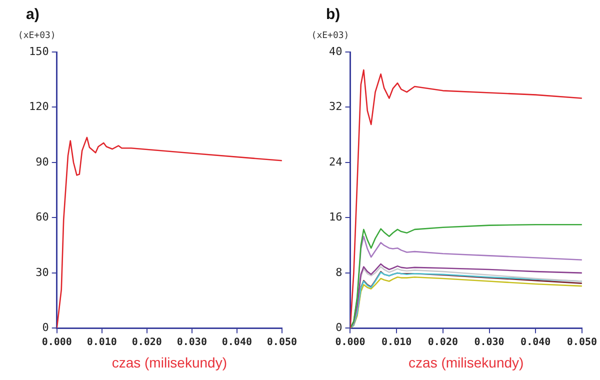 This screenshot has width=600, height=380. Describe the element at coordinates (38, 107) in the screenshot. I see `y-tick-label: 120` at that location.